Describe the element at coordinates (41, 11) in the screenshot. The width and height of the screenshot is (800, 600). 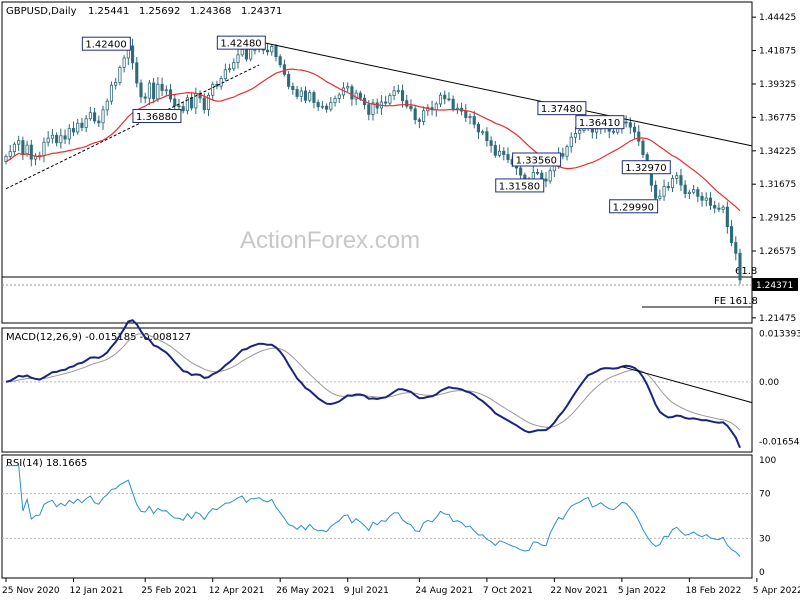
I see `price-panel-title: GBPUSD,Daily` at that location.